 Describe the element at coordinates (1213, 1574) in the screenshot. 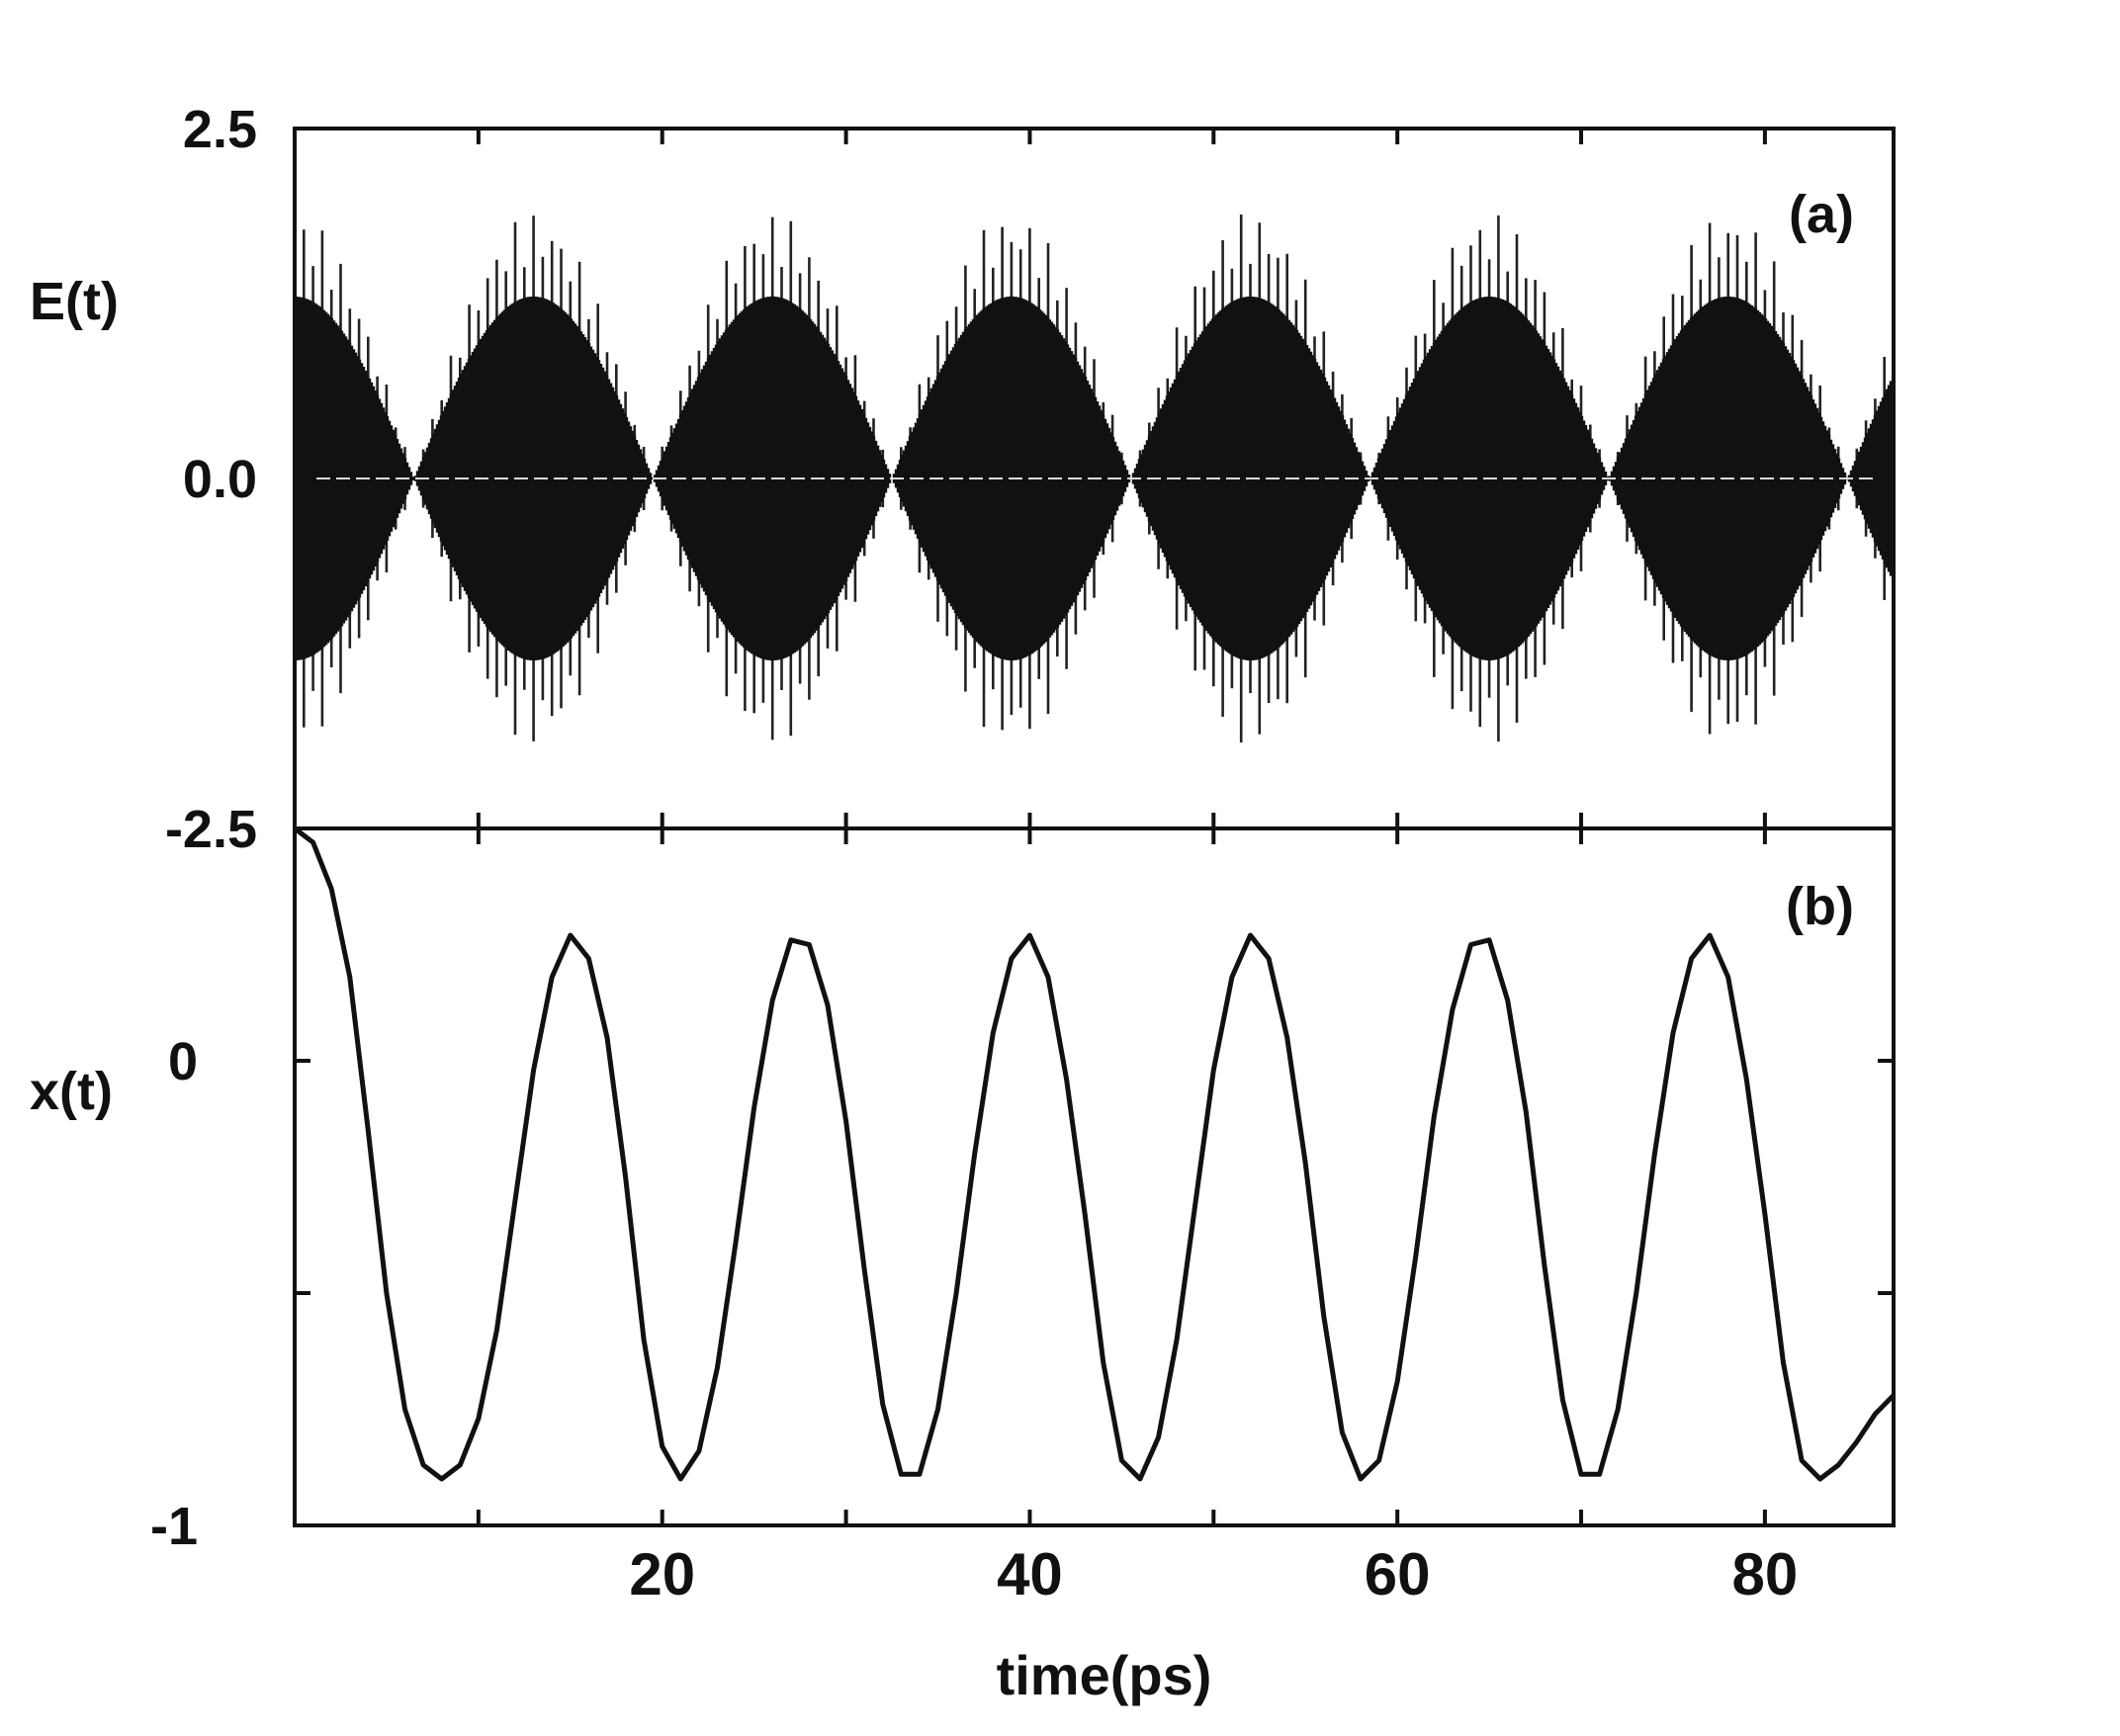

I see `b-x-tick-labels: 20 40 60 80` at that location.